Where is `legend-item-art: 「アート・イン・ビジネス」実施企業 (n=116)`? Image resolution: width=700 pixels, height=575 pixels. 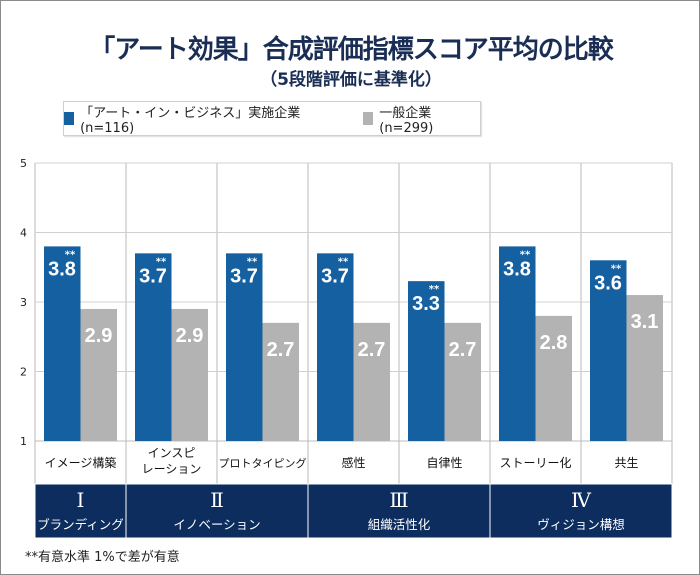 legend-item-art: 「アート・イン・ビジネス」実施企業 (n=116) is located at coordinates (199, 119).